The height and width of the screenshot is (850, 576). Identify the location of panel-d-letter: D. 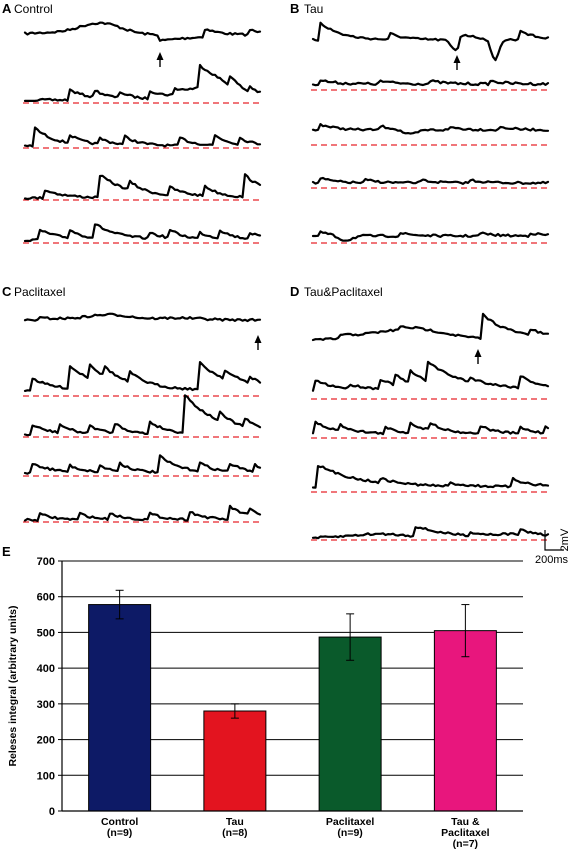
(294, 291).